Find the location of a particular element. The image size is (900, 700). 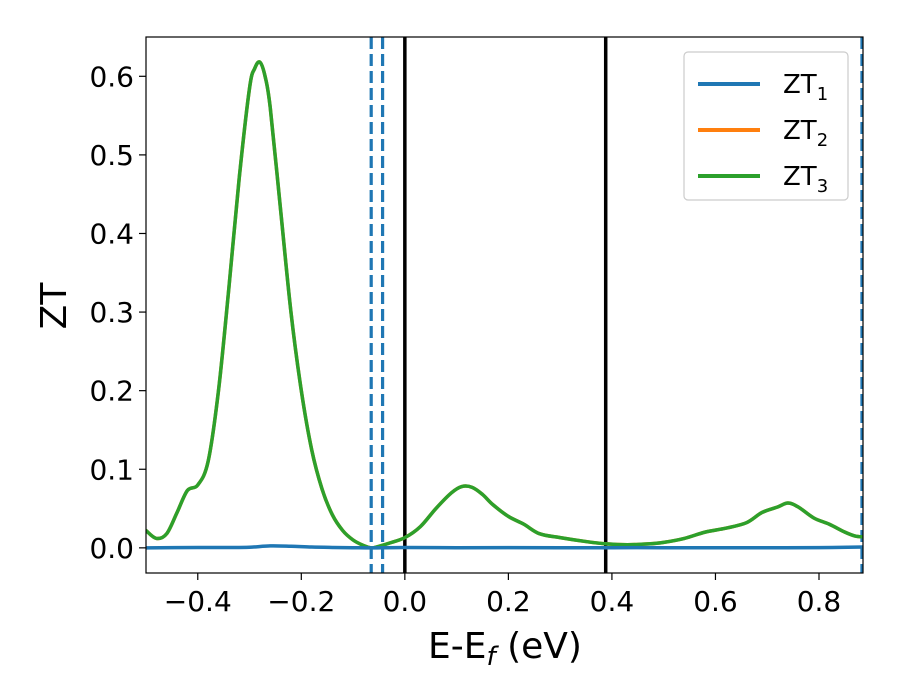

x-tick-label: −0.4 is located at coordinates (198, 601).